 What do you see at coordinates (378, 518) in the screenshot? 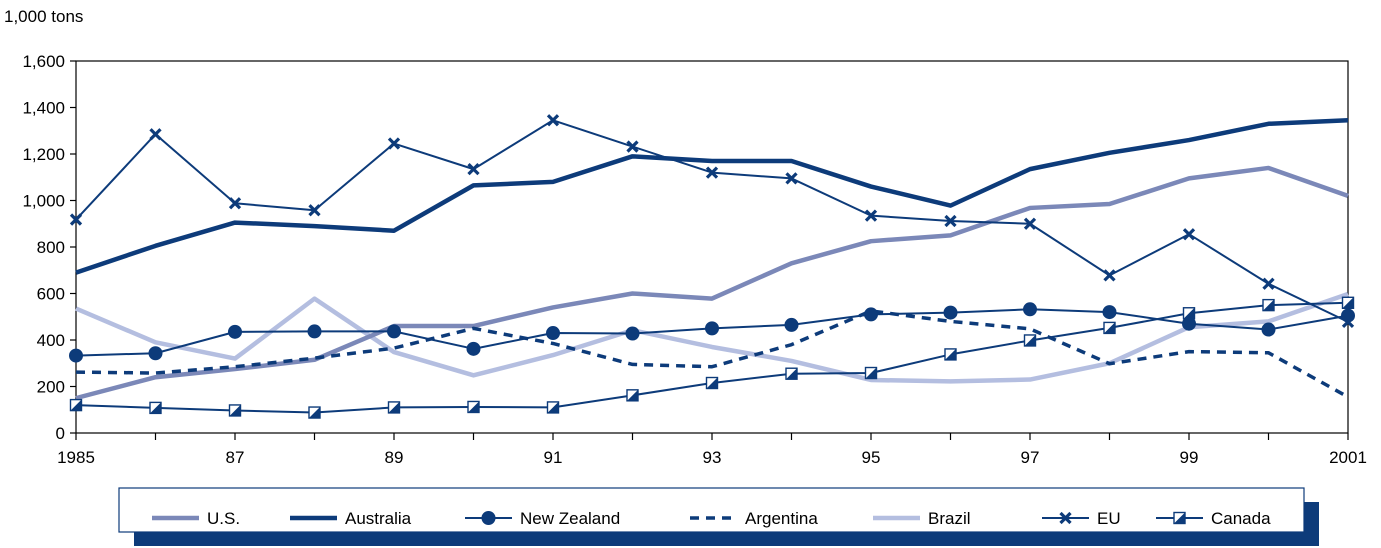
I see `legend-label: Australia` at bounding box center [378, 518].